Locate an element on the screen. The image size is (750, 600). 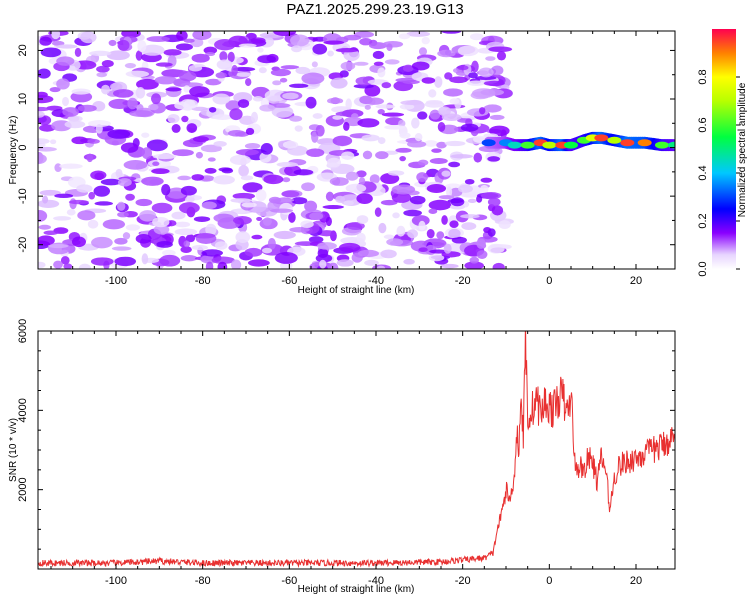
spectrogram-signal-trace is located at coordinates (578, 141).